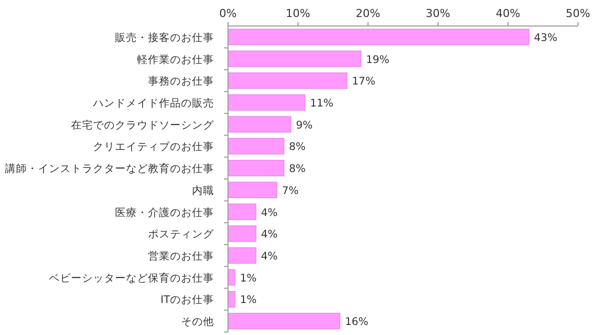 This screenshot has height=335, width=605. I want to click on data-label: 43%, so click(546, 38).